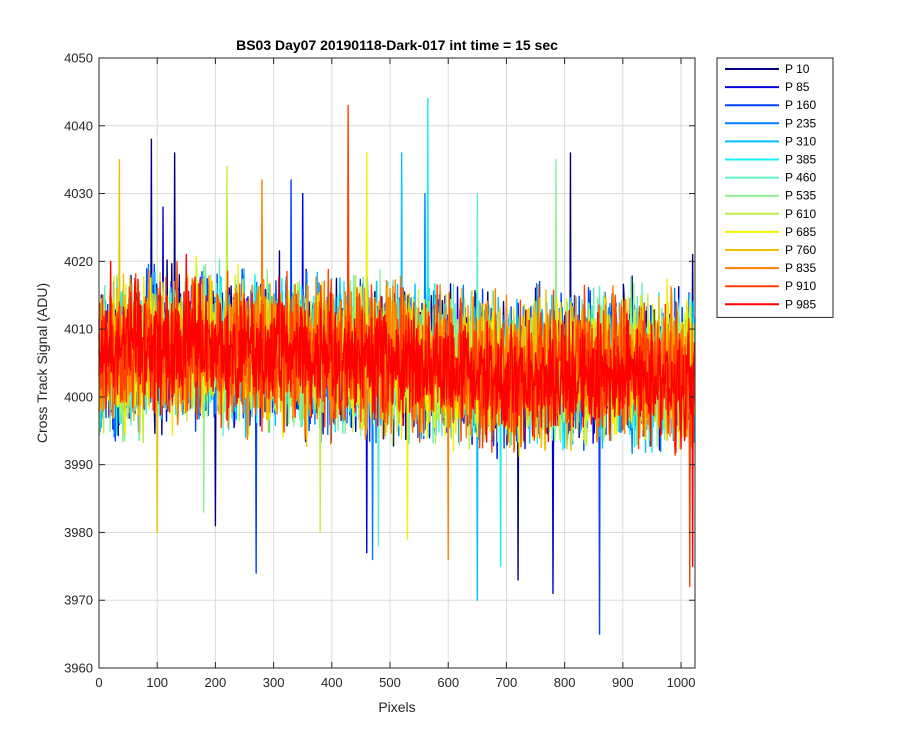  I want to click on x-tick-label: 900, so click(623, 682).